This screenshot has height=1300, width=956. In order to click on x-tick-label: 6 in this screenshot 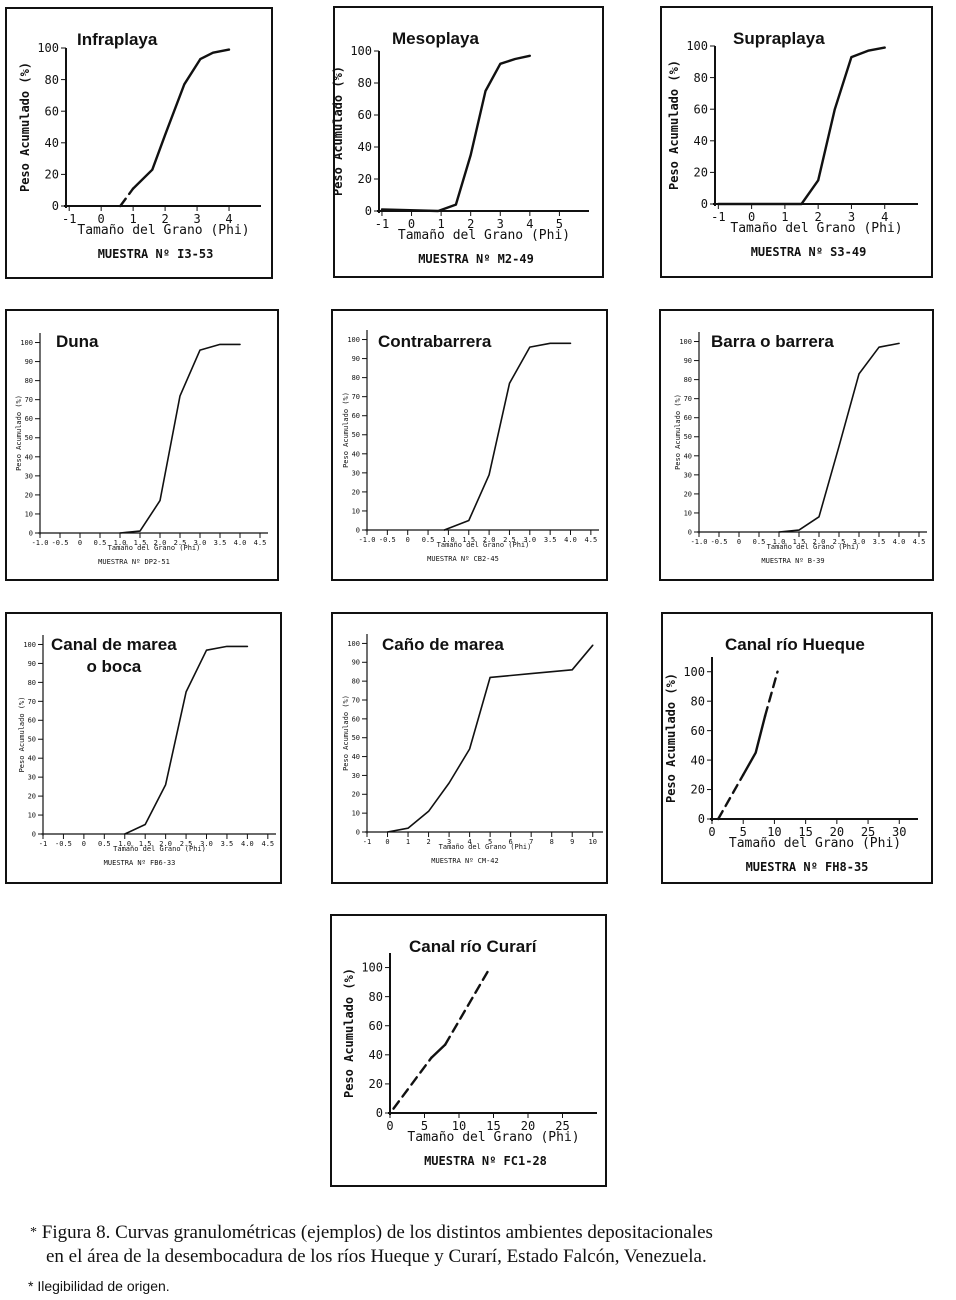, I will do `click(511, 842)`.